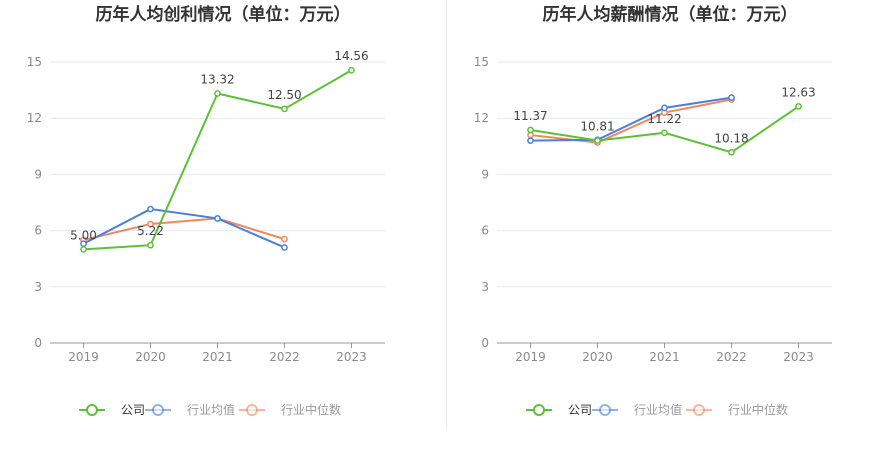 The height and width of the screenshot is (462, 893). I want to click on data-label: 13.32, so click(217, 79).